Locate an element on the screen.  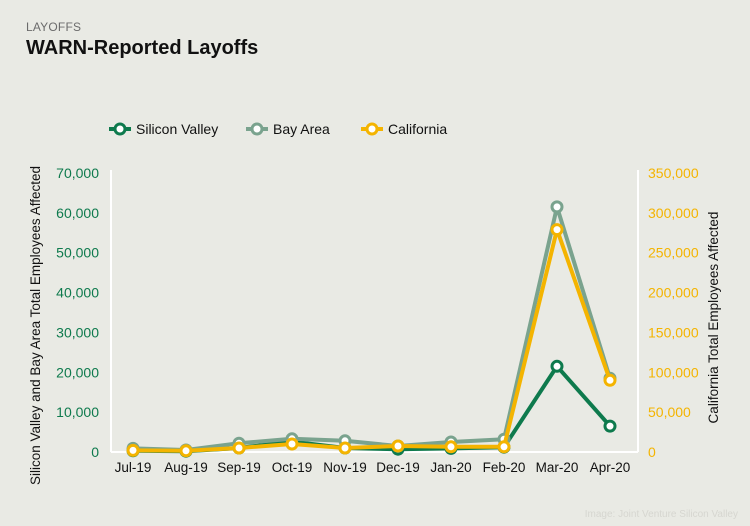
chart-eyebrow: LAYOFFS is located at coordinates (54, 27).